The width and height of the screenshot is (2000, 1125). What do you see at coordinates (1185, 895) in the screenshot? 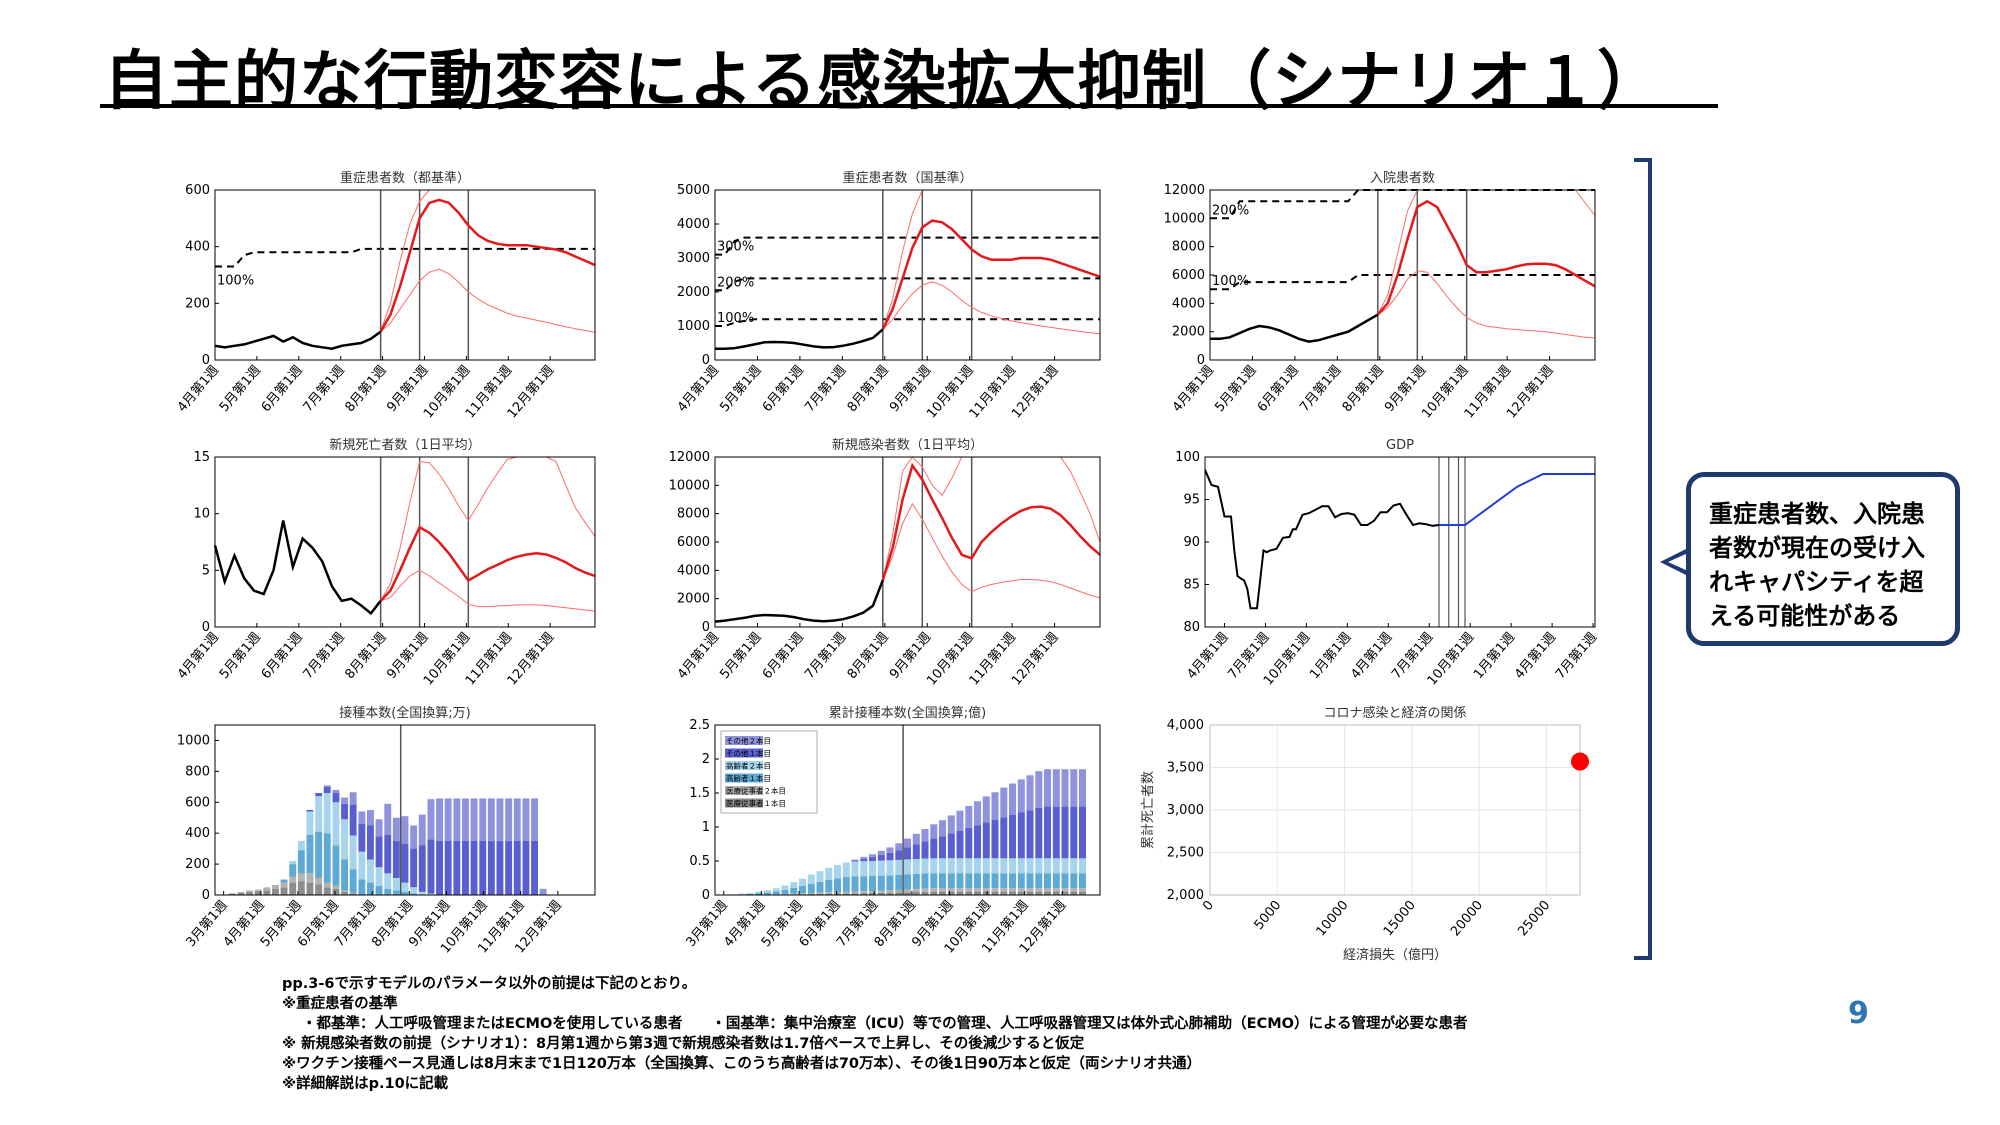
I see `y-tick-label: 2,000` at bounding box center [1185, 895].